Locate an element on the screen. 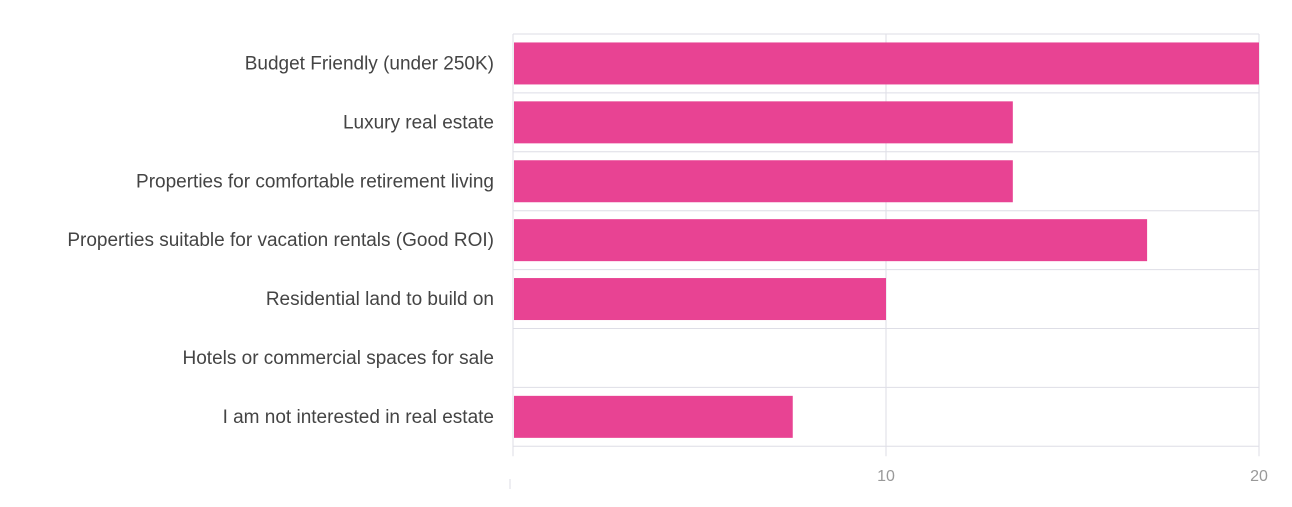 The width and height of the screenshot is (1292, 507). category-label: Budget Friendly (under 250K) is located at coordinates (369, 63).